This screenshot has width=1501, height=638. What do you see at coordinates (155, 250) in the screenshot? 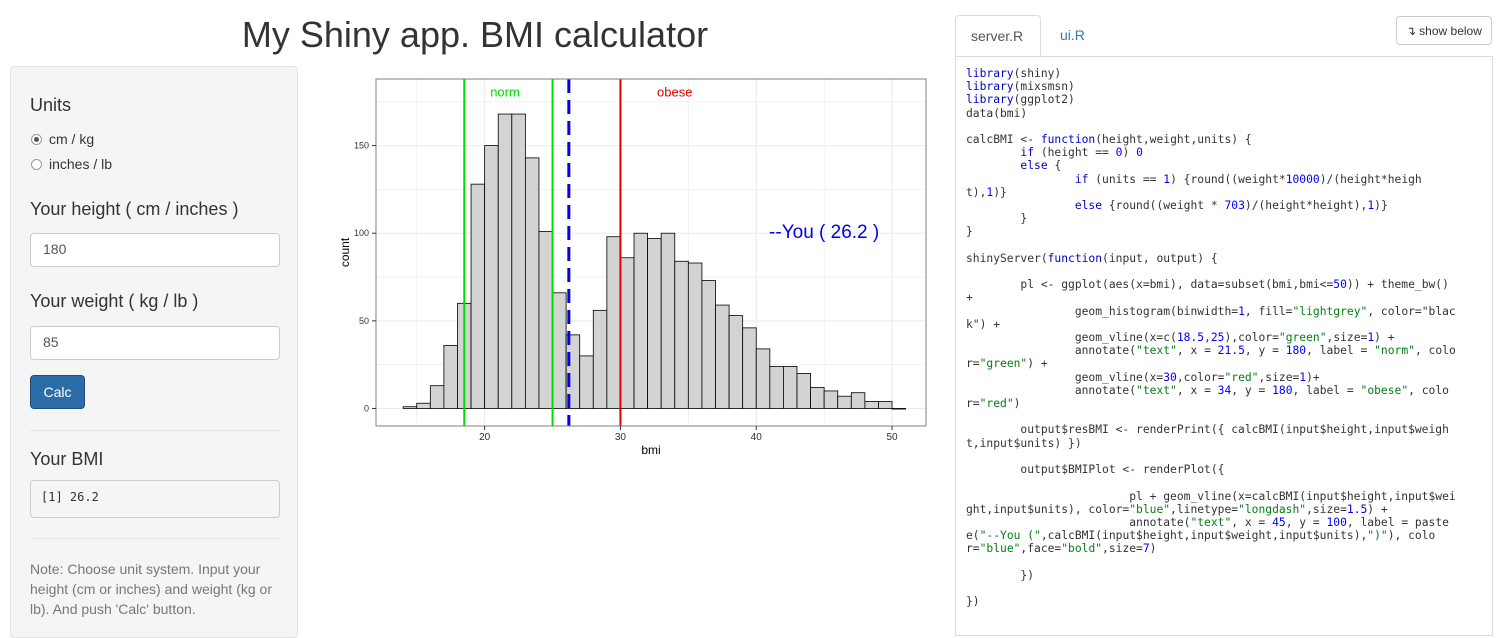
I see `height-input: 180` at bounding box center [155, 250].